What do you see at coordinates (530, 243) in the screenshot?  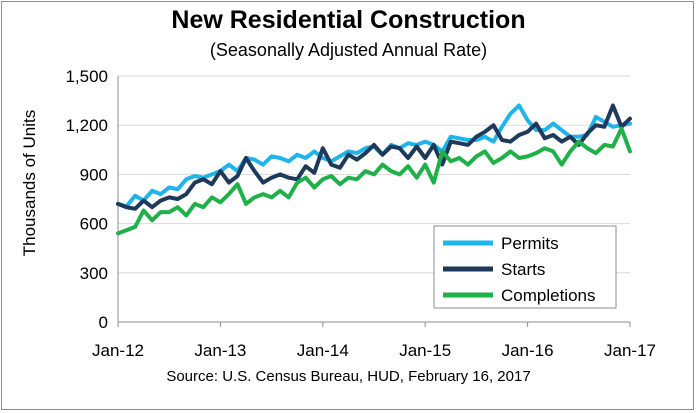 I see `legend-label-permits: Permits` at bounding box center [530, 243].